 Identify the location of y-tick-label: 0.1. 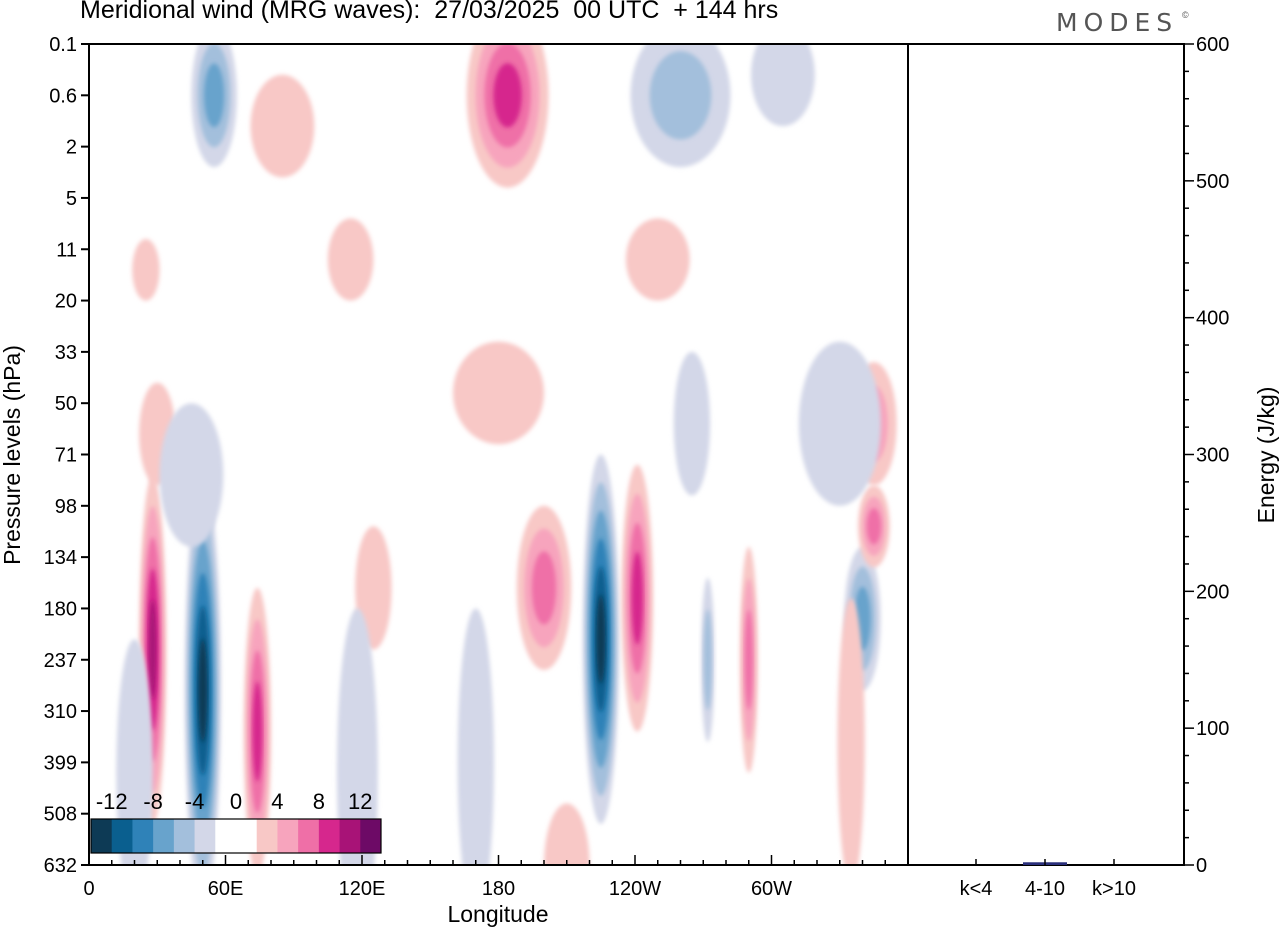
(63, 45).